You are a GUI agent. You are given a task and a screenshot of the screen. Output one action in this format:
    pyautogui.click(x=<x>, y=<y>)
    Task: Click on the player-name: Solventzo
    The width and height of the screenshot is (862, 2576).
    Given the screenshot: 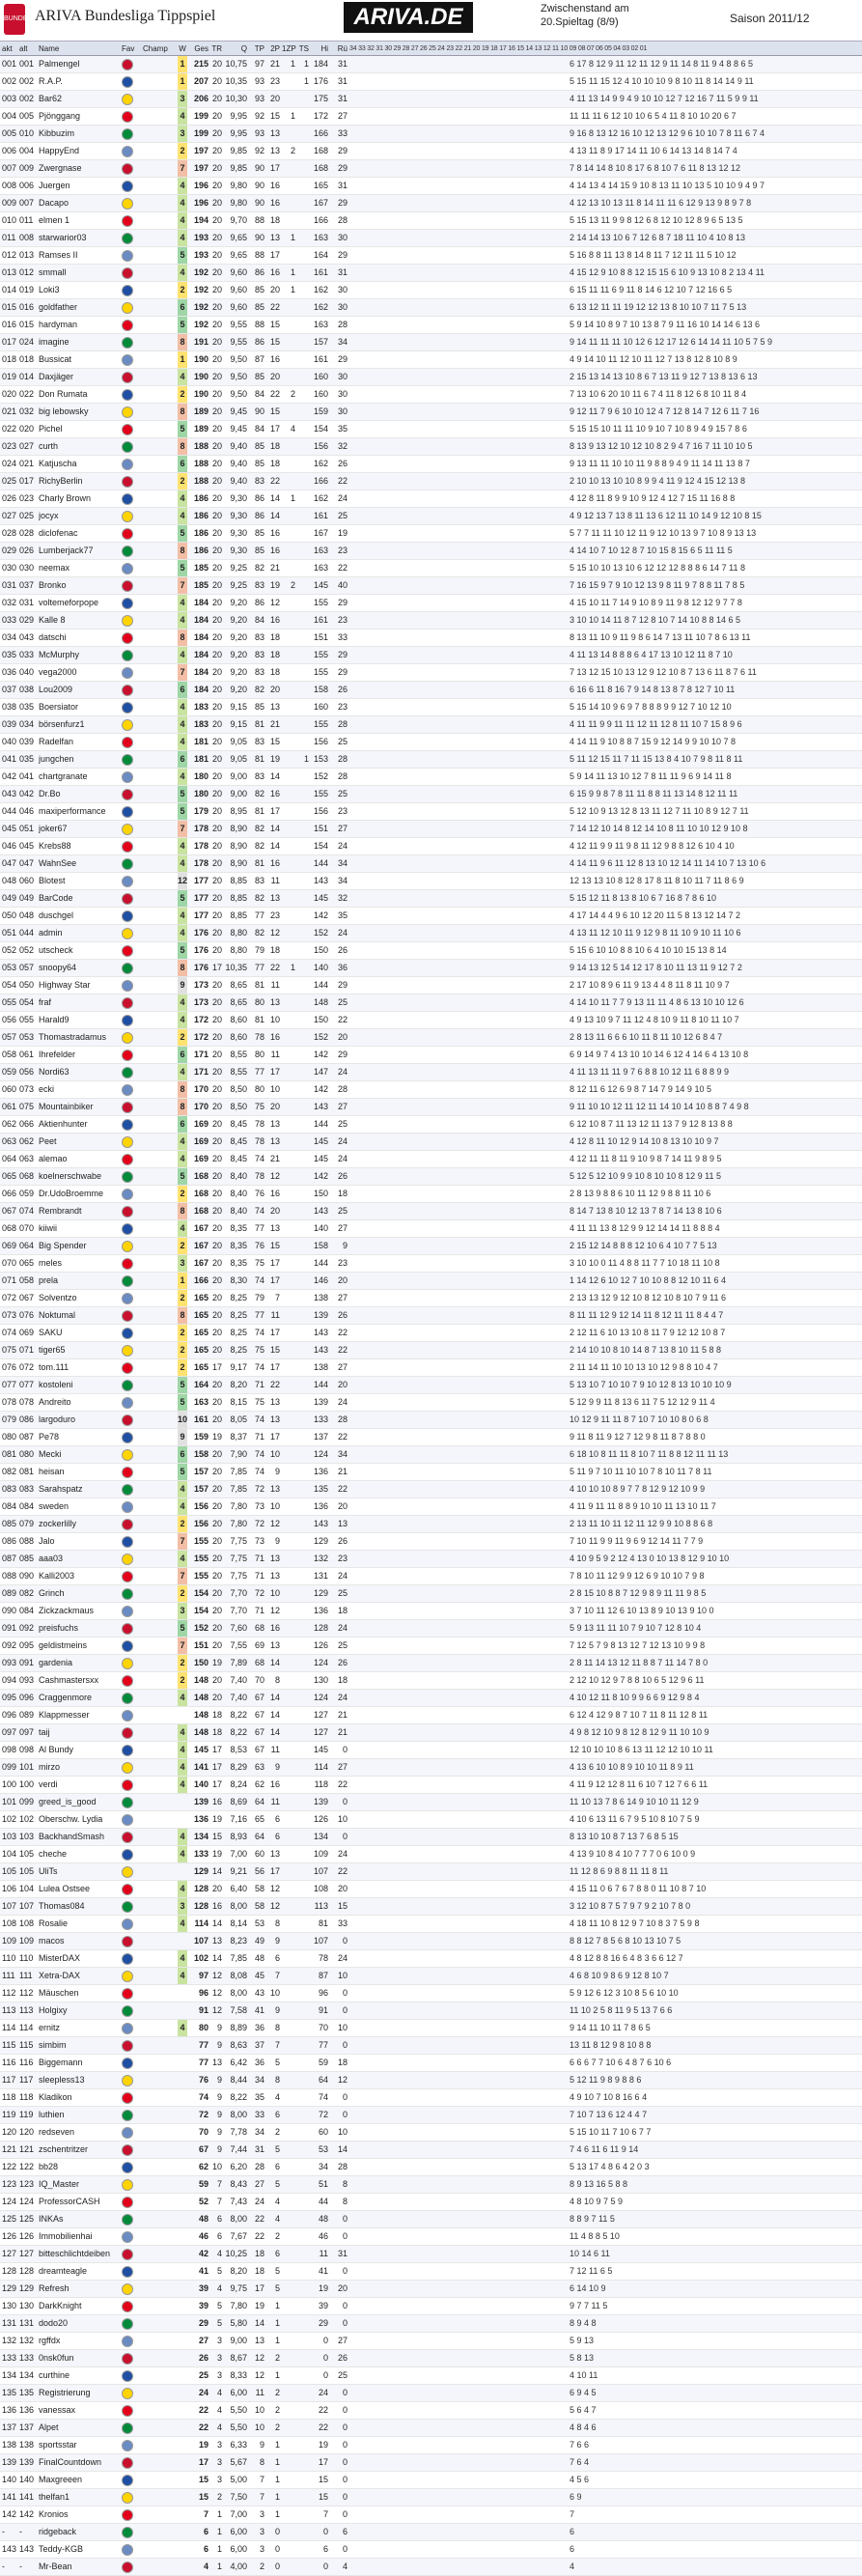 What is the action you would take?
    pyautogui.click(x=58, y=1298)
    